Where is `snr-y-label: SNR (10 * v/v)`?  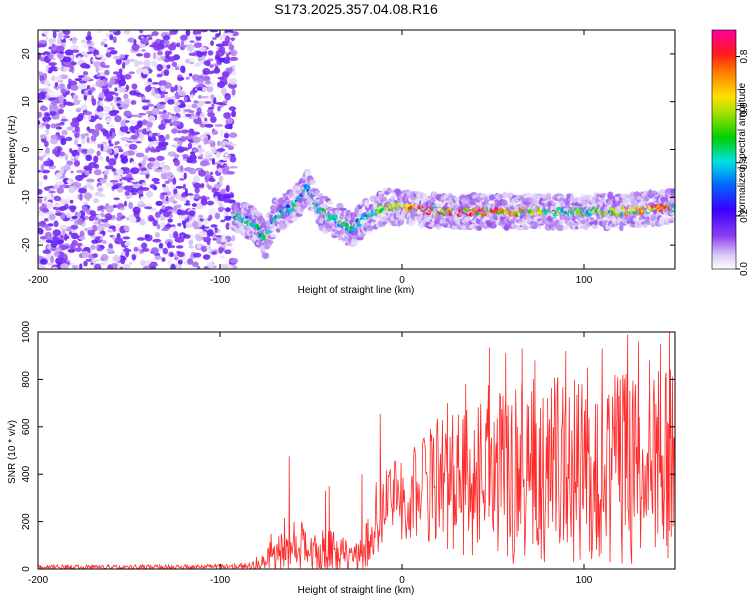 snr-y-label: SNR (10 * v/v) is located at coordinates (12, 452).